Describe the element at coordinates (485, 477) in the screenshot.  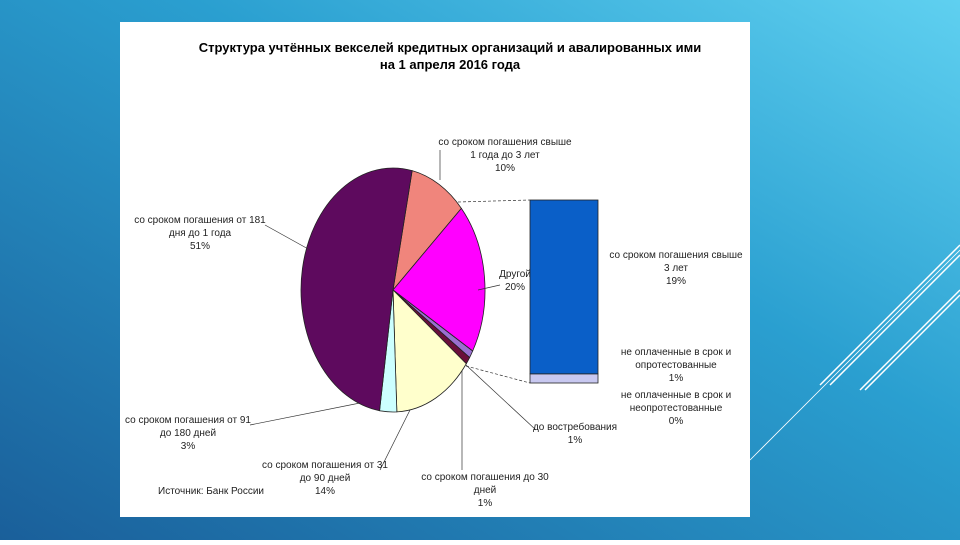
I see `slice-label: со сроком погашения до 30` at that location.